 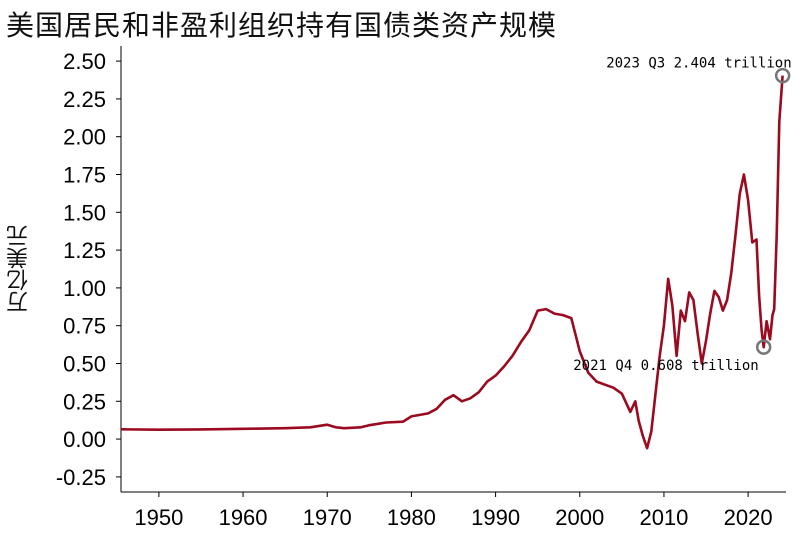 I want to click on x-tick-label: 1970, so click(x=327, y=517).